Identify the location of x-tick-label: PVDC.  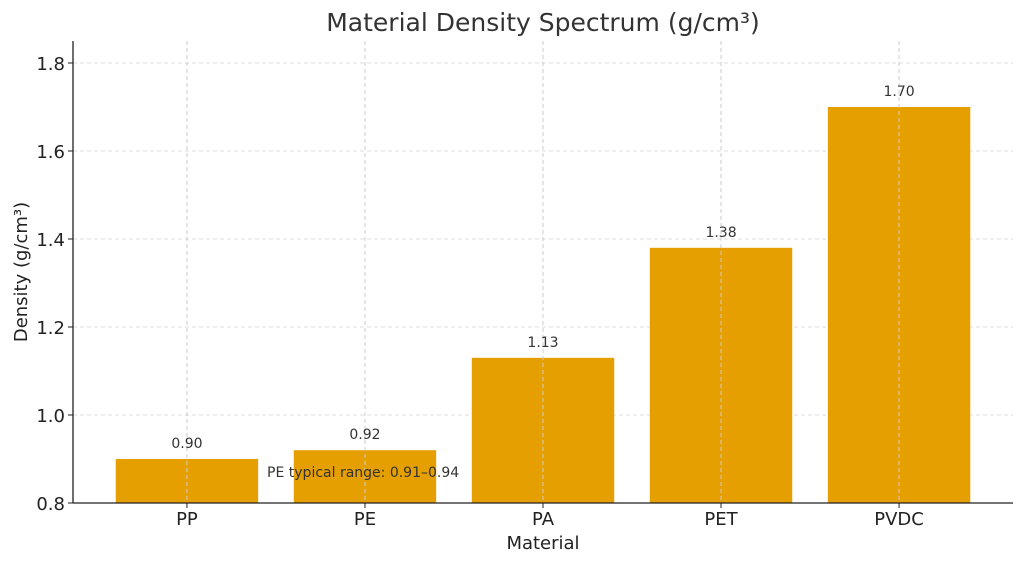
(899, 519).